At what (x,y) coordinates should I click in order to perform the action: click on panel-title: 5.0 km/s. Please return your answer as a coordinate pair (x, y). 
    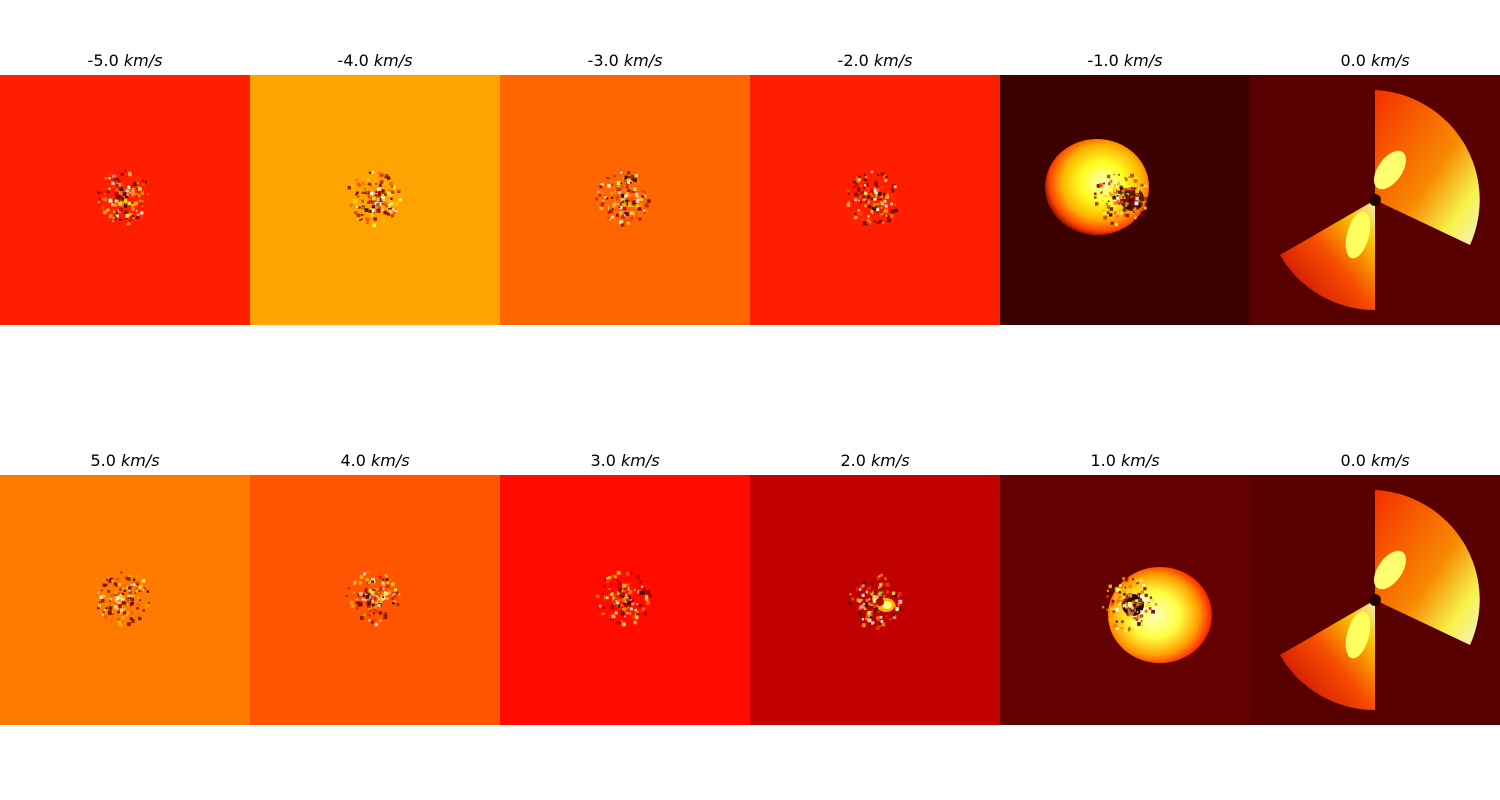
    Looking at the image, I should click on (125, 460).